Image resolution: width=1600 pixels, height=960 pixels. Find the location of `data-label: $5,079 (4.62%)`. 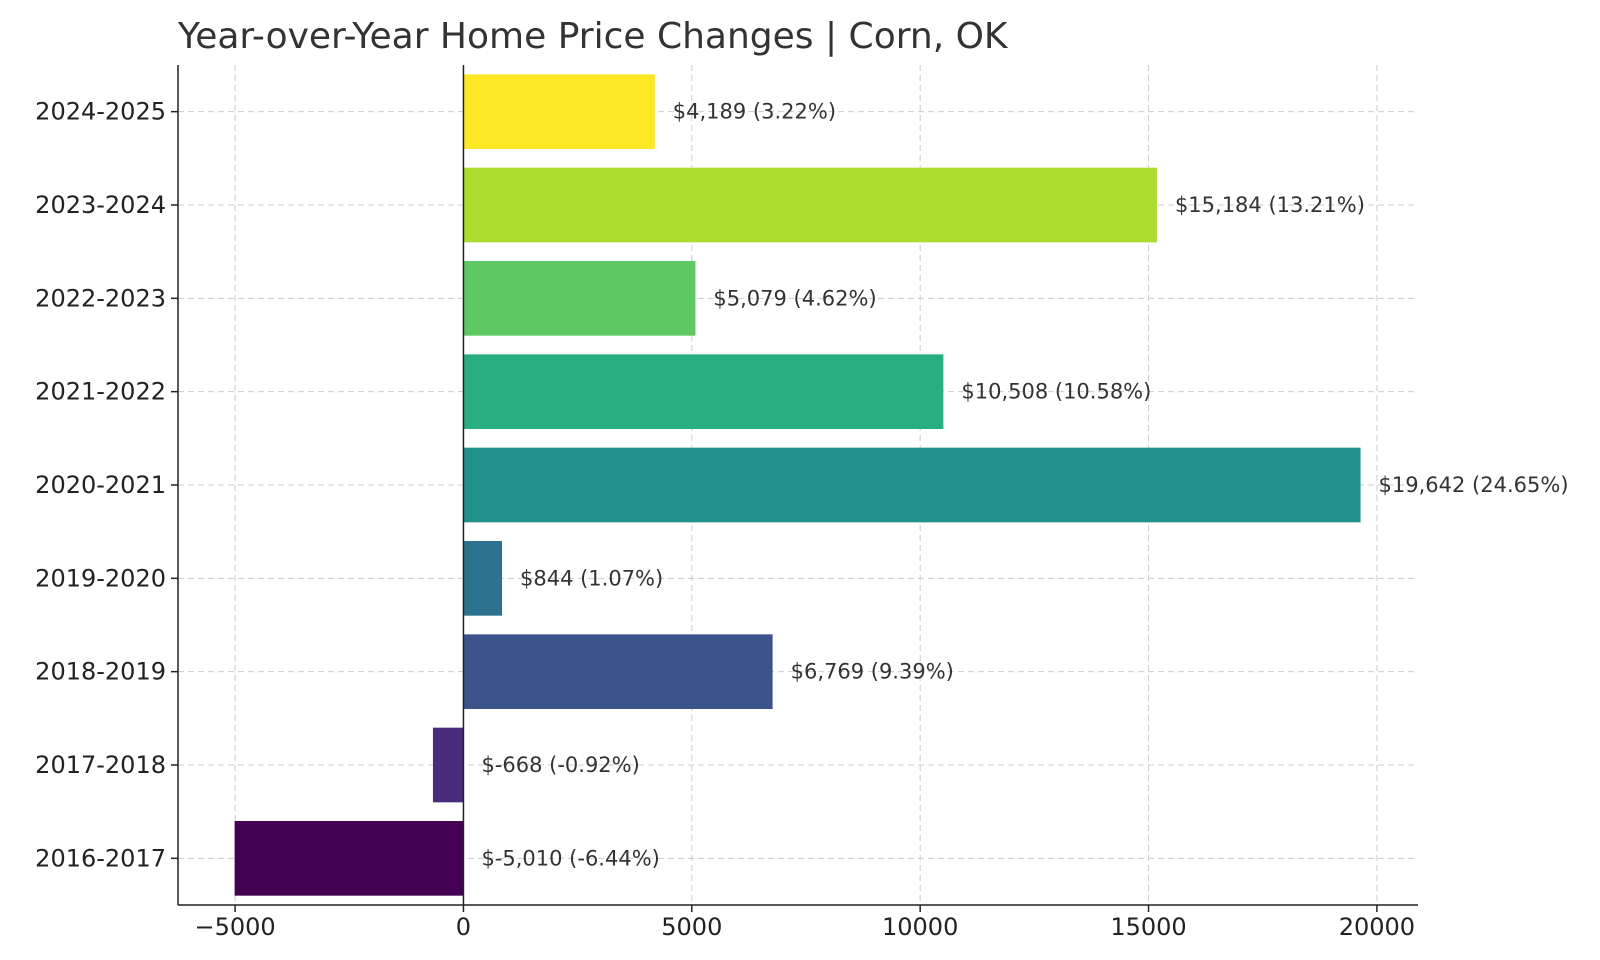

data-label: $5,079 (4.62%) is located at coordinates (794, 298).